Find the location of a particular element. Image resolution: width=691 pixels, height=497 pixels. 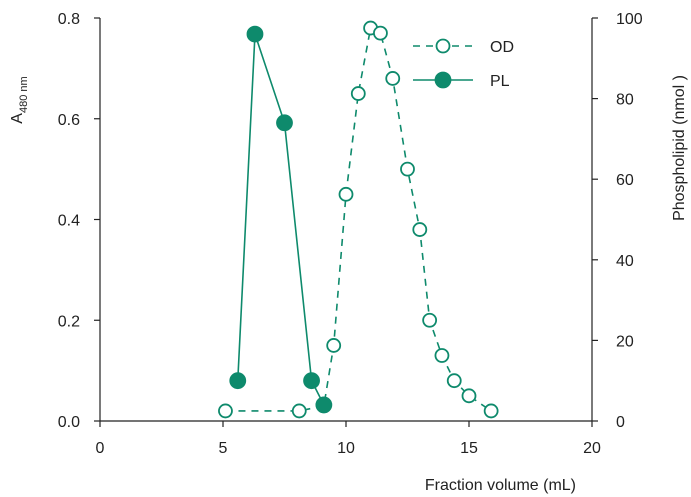

y-right-axis-title: Phospholipid (nmol ) is located at coordinates (679, 148).